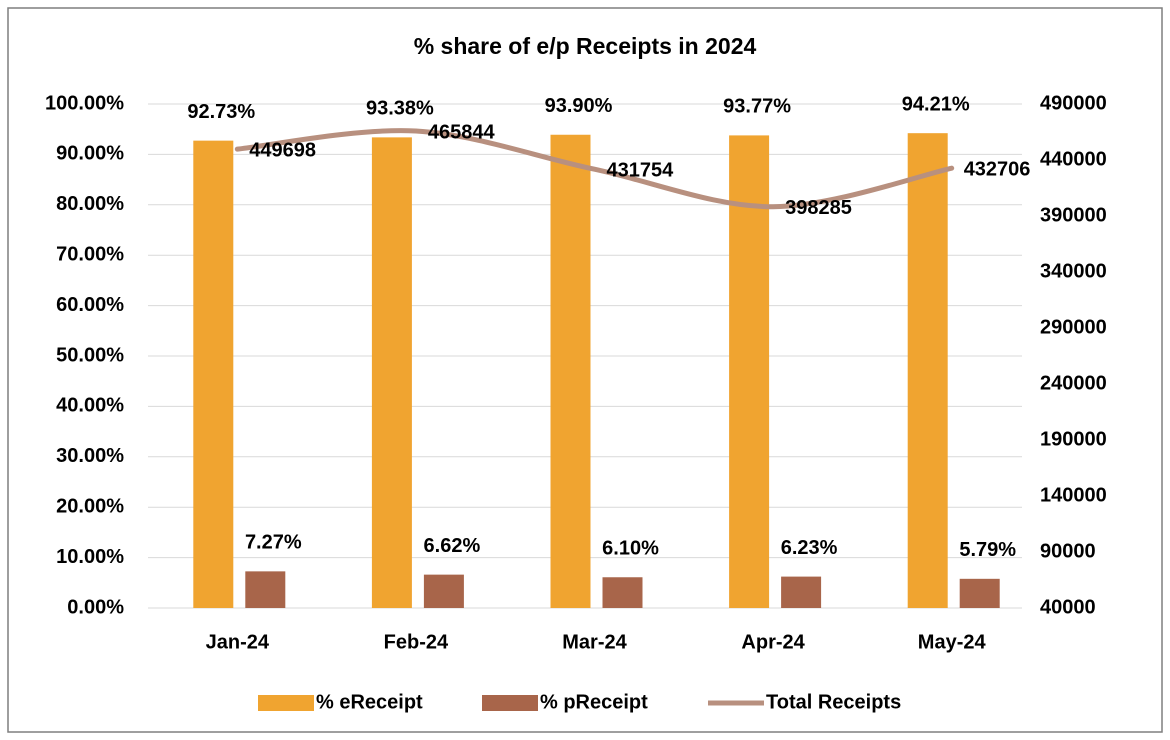 This screenshot has height=740, width=1170. I want to click on y-tick-label: 50.00%, so click(90, 355).